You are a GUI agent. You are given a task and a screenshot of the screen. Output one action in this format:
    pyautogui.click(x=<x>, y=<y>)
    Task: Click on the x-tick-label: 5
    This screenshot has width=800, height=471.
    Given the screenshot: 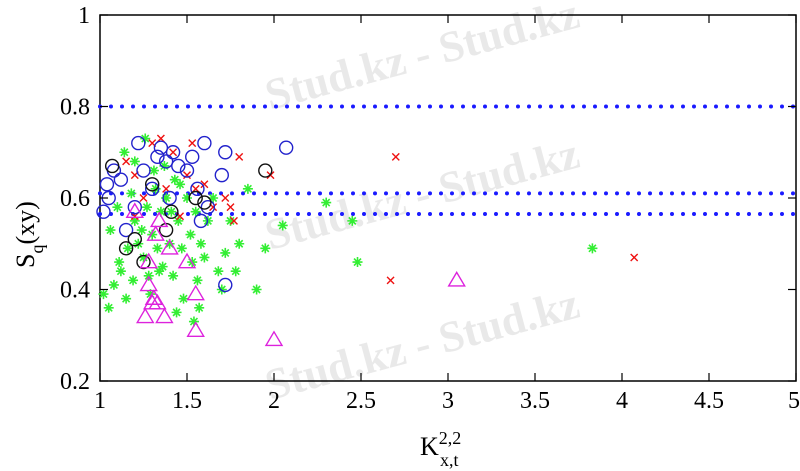 What is the action you would take?
    pyautogui.click(x=794, y=401)
    